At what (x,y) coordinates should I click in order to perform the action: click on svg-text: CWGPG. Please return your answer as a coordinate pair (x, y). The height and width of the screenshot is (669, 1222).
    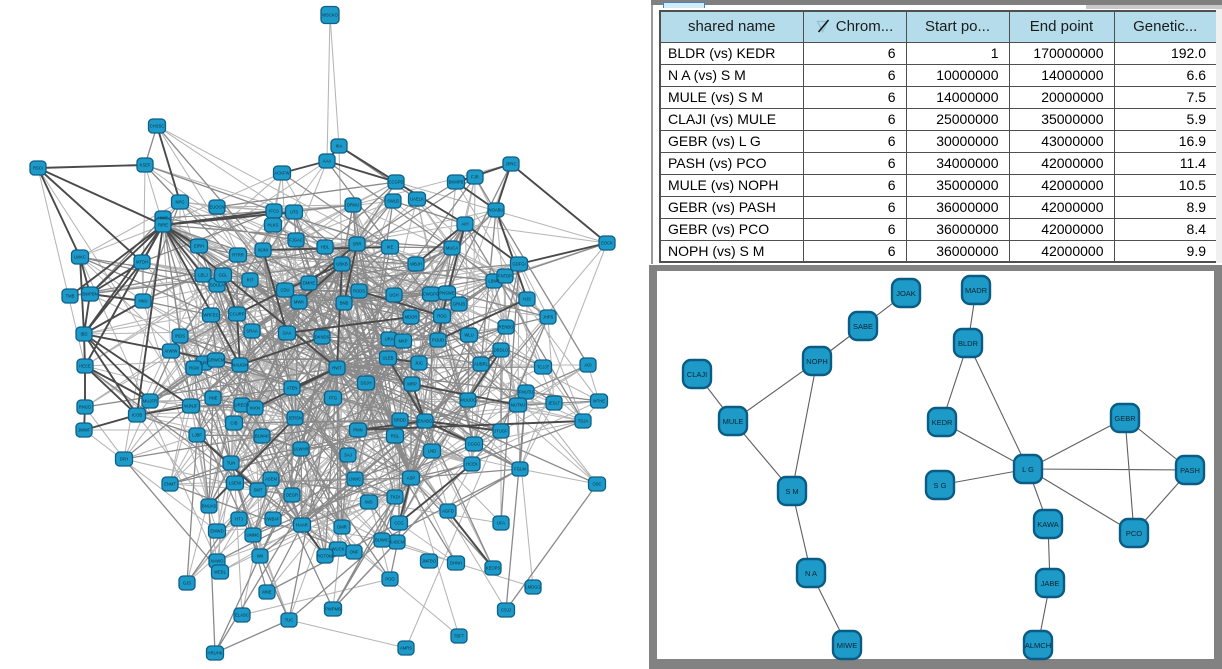
    Looking at the image, I should click on (431, 294).